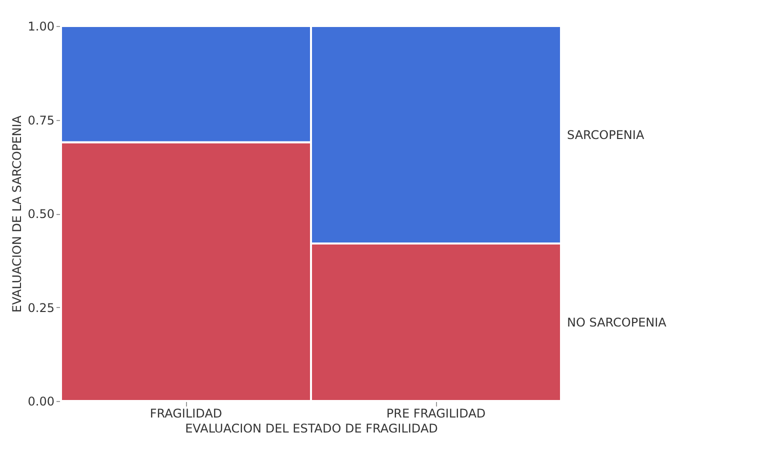 The image size is (783, 455). I want to click on x-tick-label: PRE FRAGILIDAD, so click(436, 413).